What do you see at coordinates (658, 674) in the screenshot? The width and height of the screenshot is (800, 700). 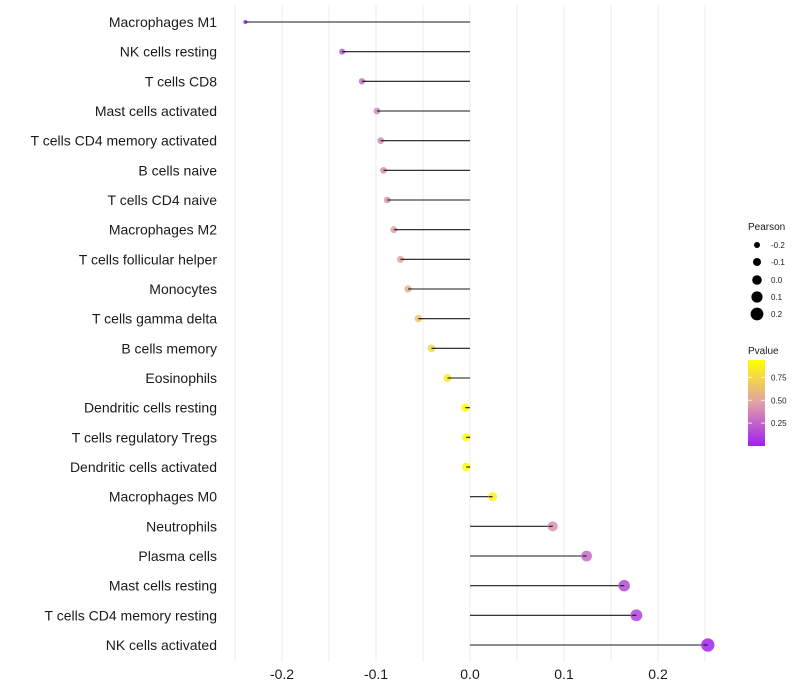 I see `x-tick-label: 0.2` at bounding box center [658, 674].